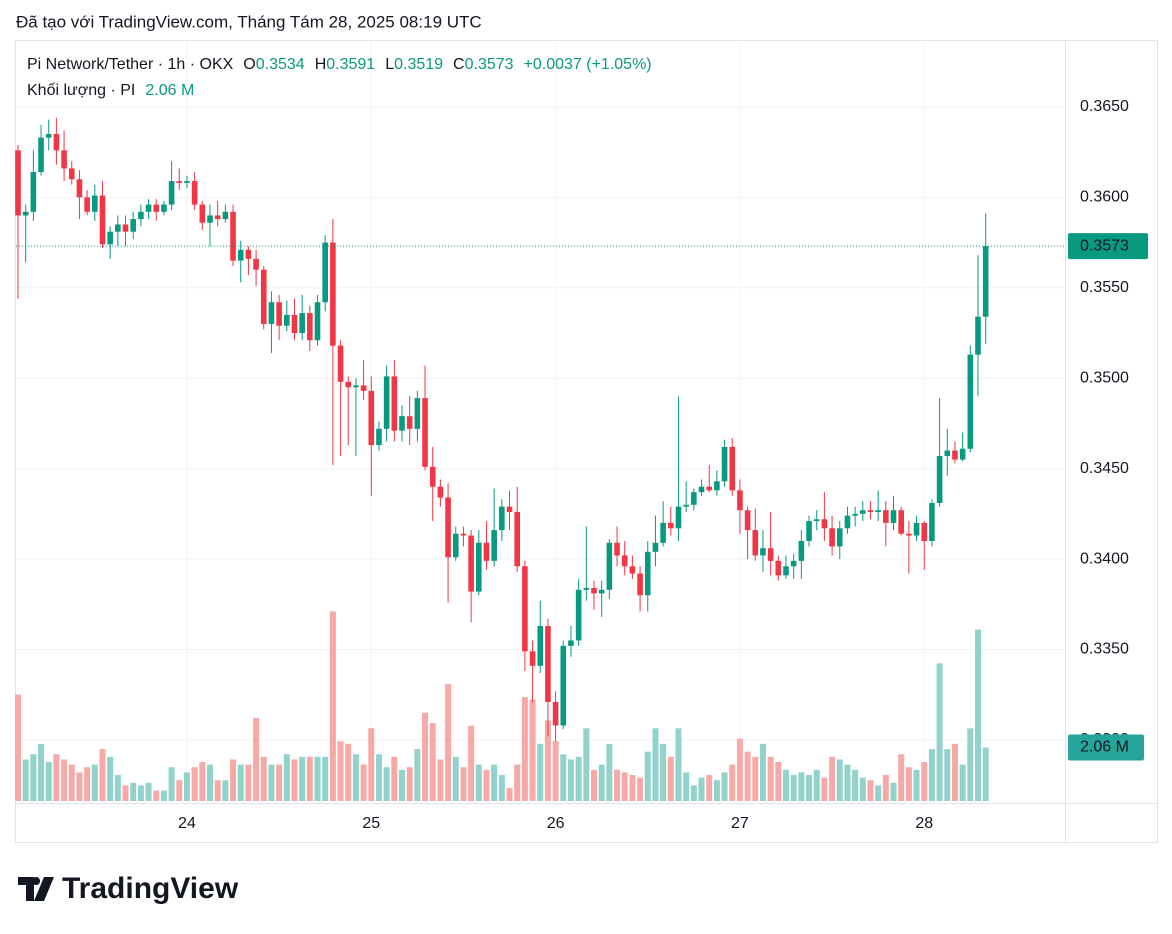 The width and height of the screenshot is (1172, 934). What do you see at coordinates (1106, 747) in the screenshot?
I see `volume-badge` at bounding box center [1106, 747].